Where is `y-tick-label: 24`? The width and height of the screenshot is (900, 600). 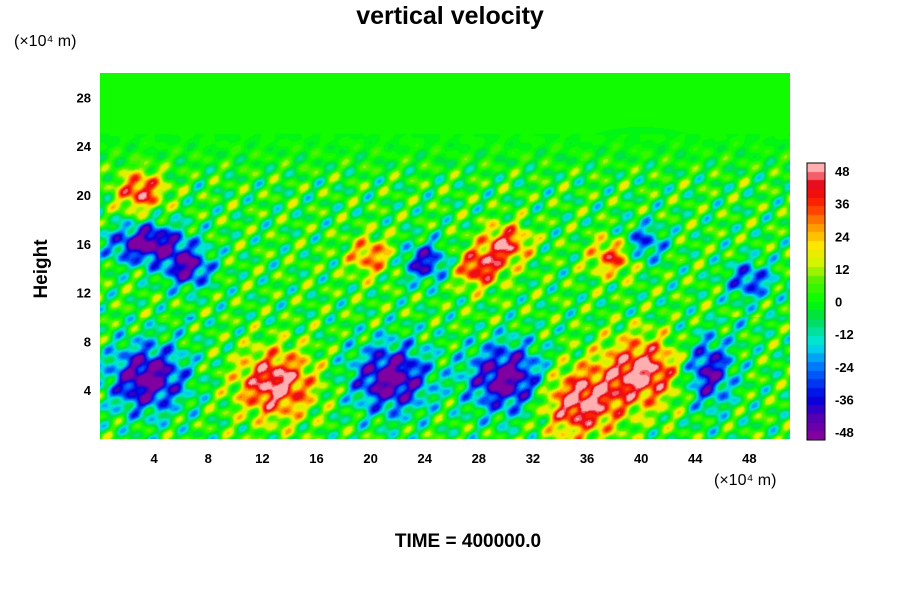 y-tick-label: 24 is located at coordinates (84, 146).